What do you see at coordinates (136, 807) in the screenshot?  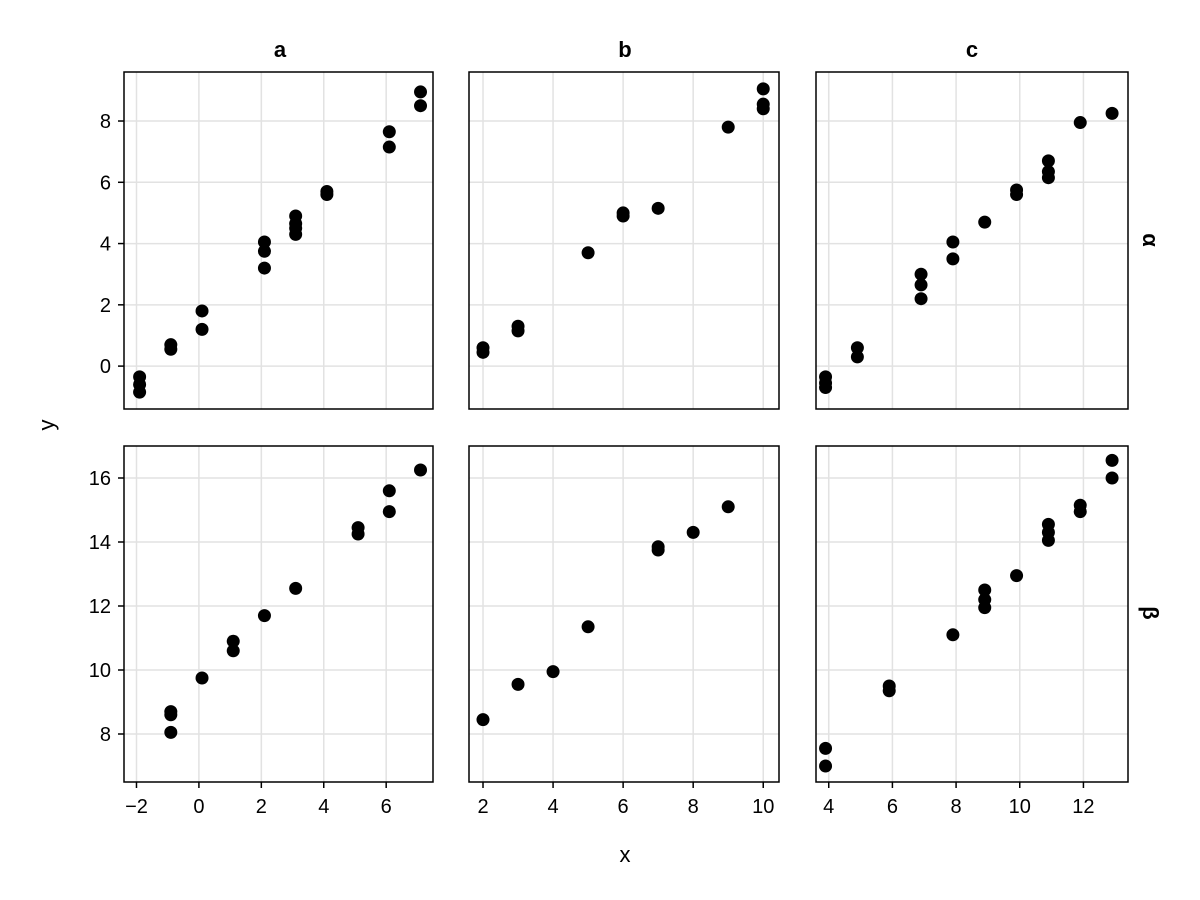 I see `x-tick-label: −2` at bounding box center [136, 807].